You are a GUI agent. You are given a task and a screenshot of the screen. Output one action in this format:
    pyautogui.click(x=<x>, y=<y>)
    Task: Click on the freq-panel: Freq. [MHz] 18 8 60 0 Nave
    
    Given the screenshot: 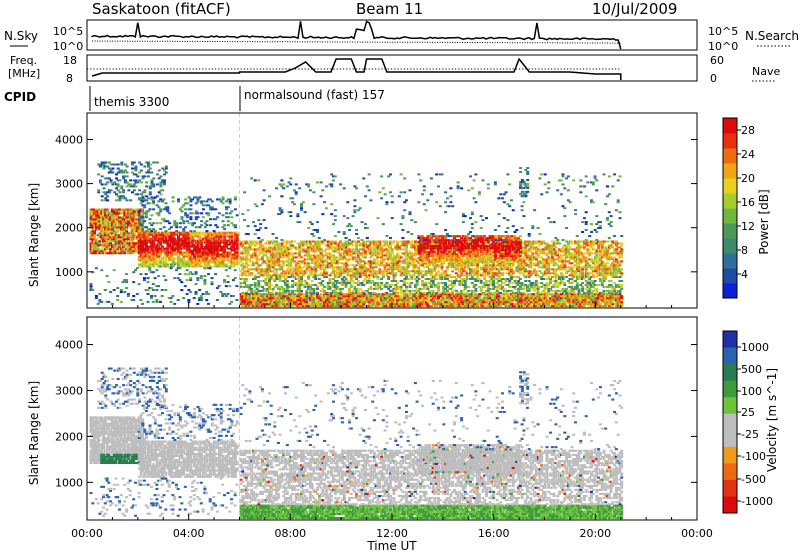 What is the action you would take?
    pyautogui.click(x=394, y=69)
    